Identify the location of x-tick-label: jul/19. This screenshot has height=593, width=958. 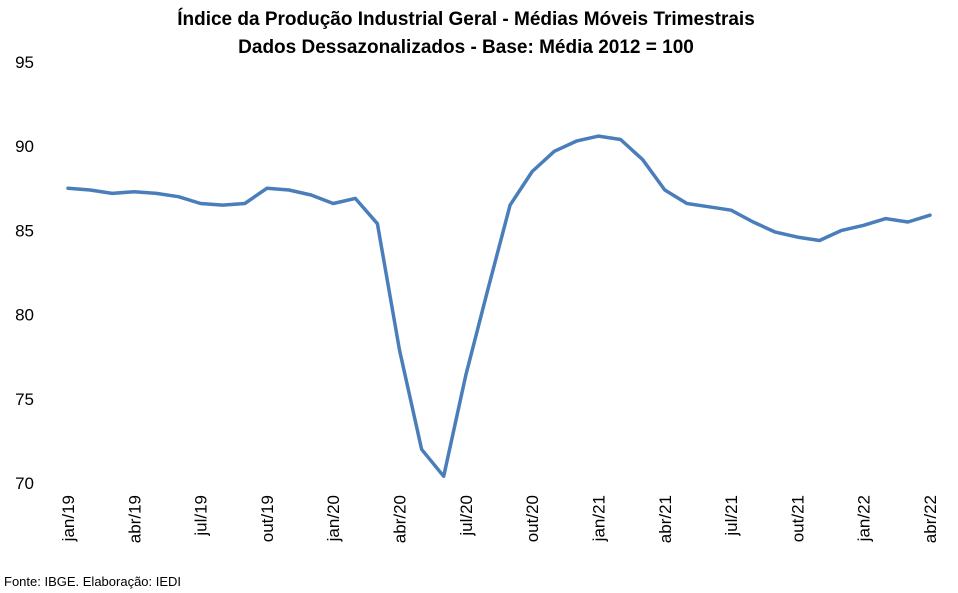
(201, 516).